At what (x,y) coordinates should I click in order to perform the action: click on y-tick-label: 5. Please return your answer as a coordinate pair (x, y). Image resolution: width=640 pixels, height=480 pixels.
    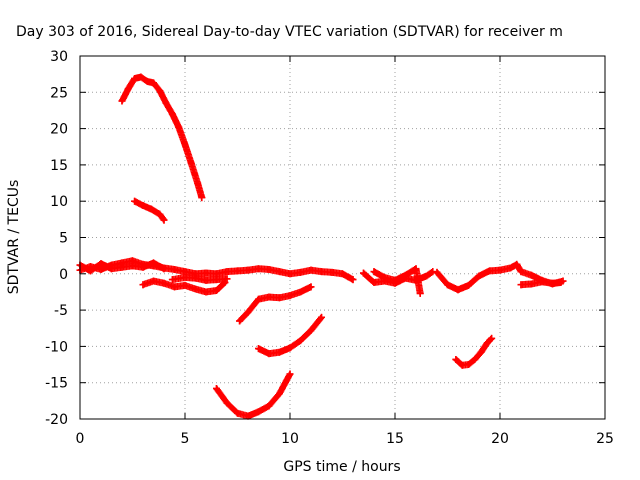
    Looking at the image, I should click on (63, 239).